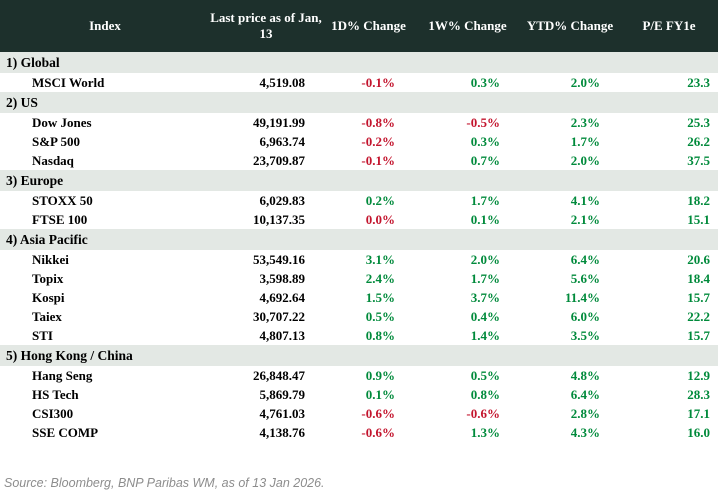  What do you see at coordinates (485, 432) in the screenshot?
I see `1w-change-cell: 1.3%` at bounding box center [485, 432].